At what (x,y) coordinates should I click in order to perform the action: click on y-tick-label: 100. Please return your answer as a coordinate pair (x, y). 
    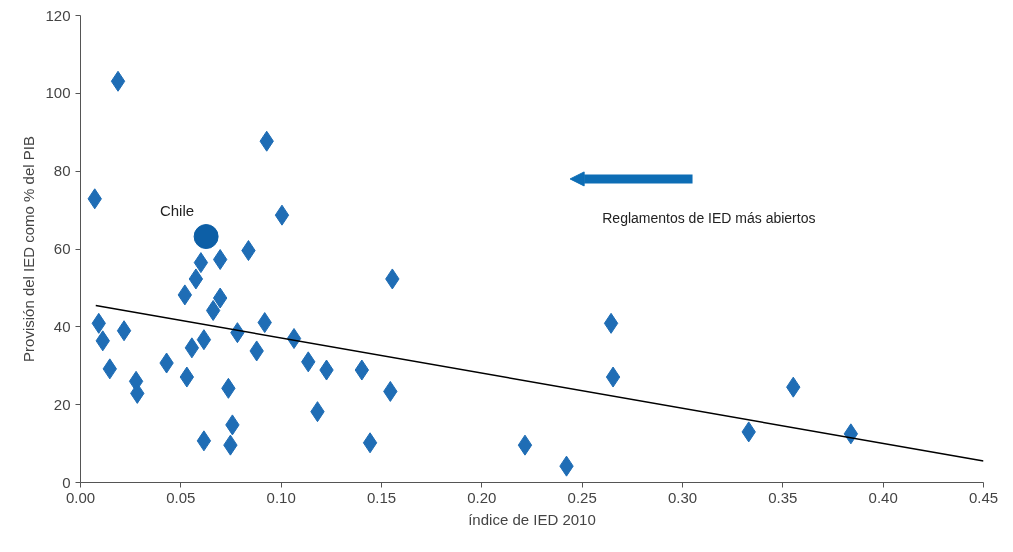
    Looking at the image, I should click on (58, 93).